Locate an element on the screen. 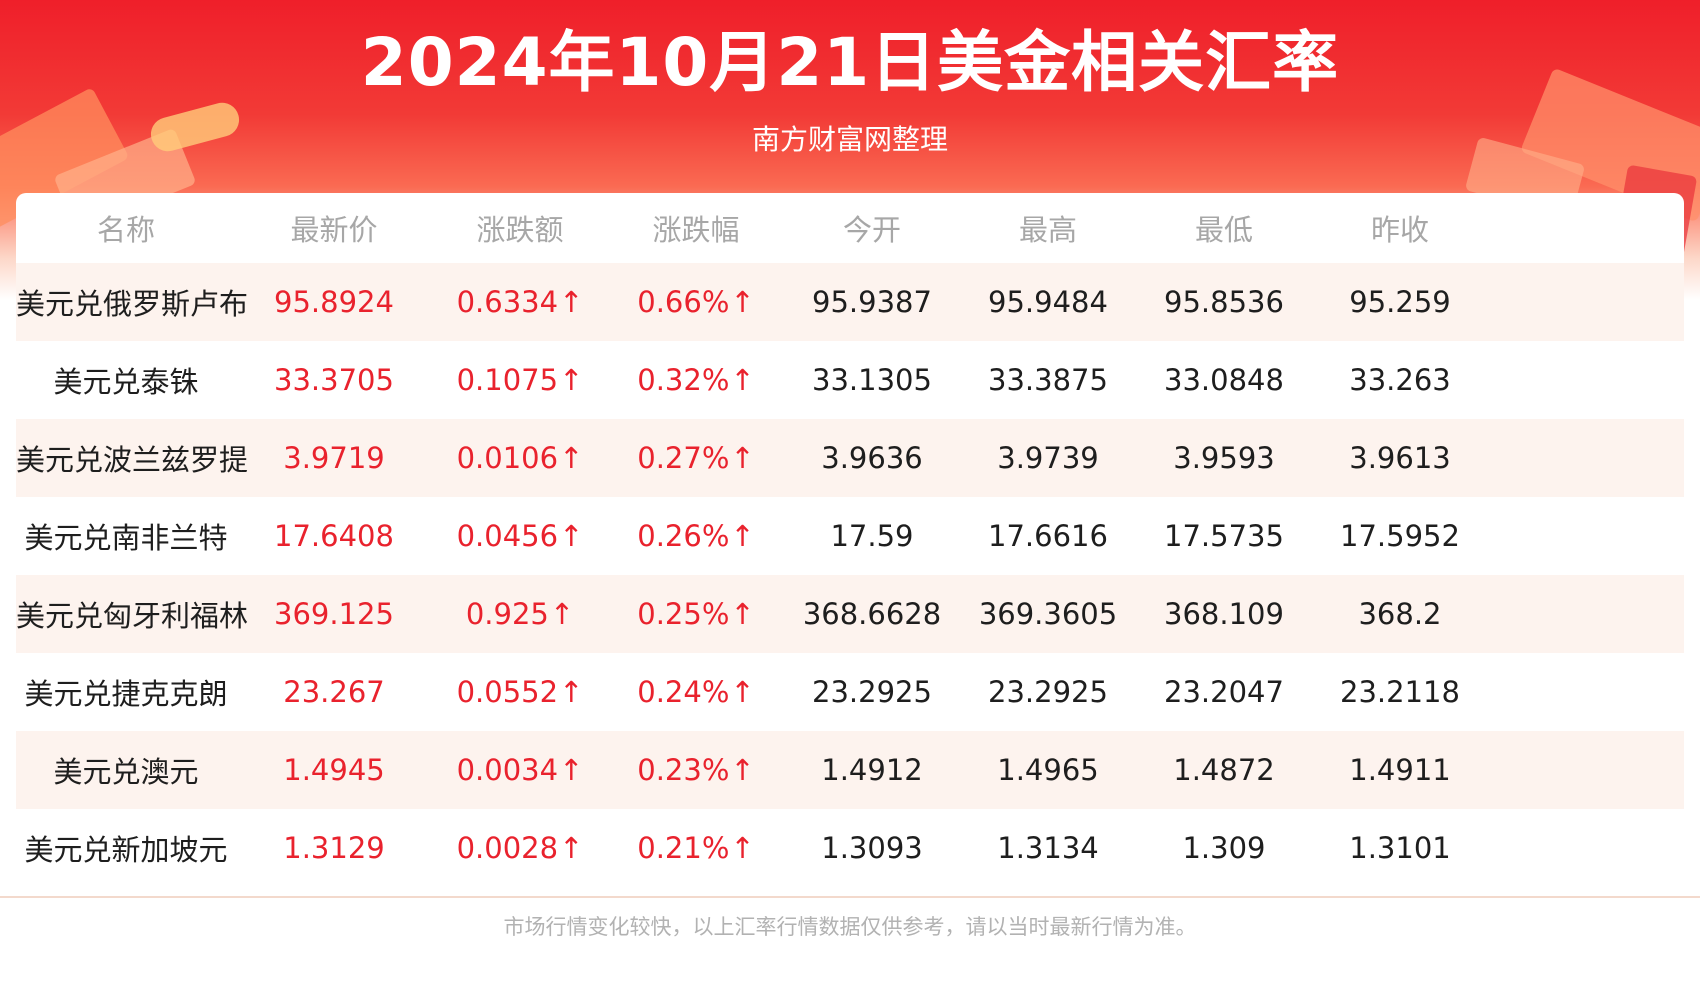 The image size is (1700, 1000). cell-name-value: 美元兑波兰兹罗提 is located at coordinates (132, 460).